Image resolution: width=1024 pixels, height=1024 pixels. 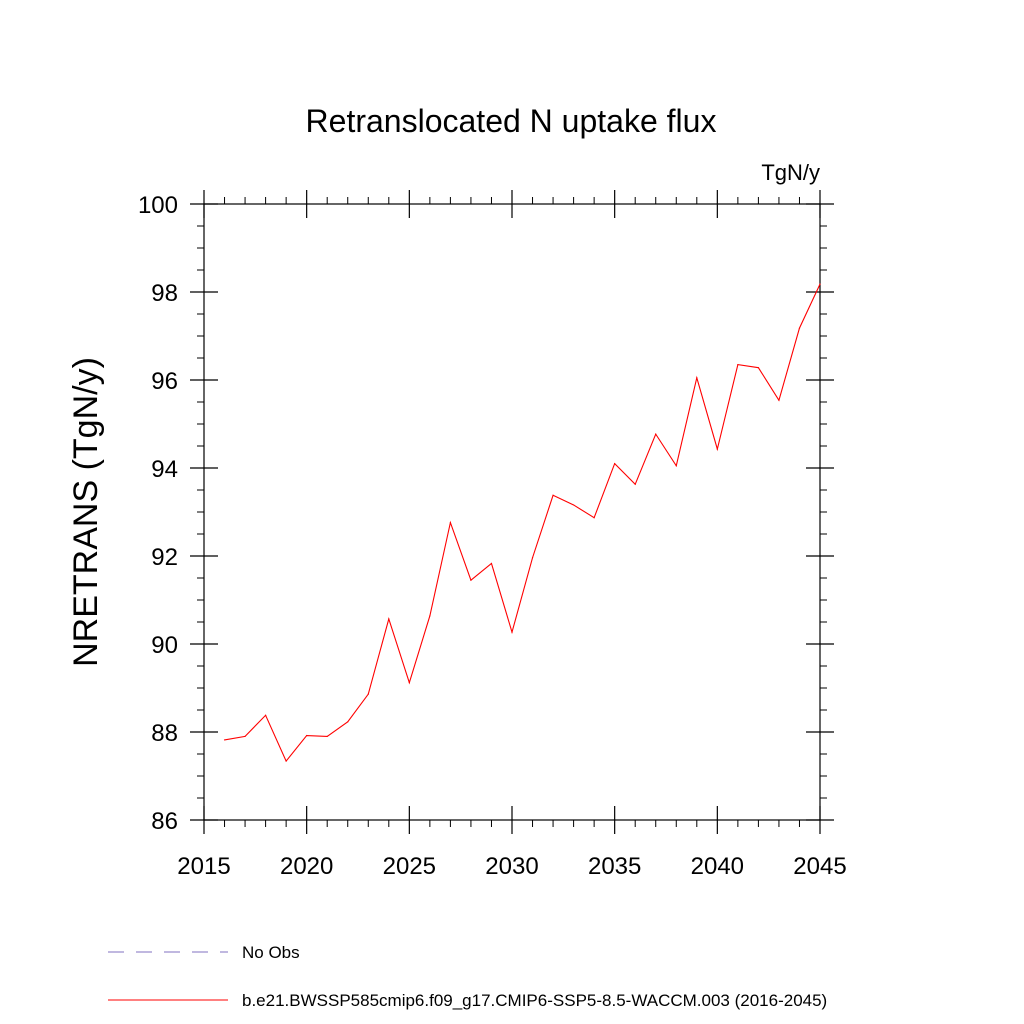 I want to click on y-tick-label: 86, so click(x=164, y=821).